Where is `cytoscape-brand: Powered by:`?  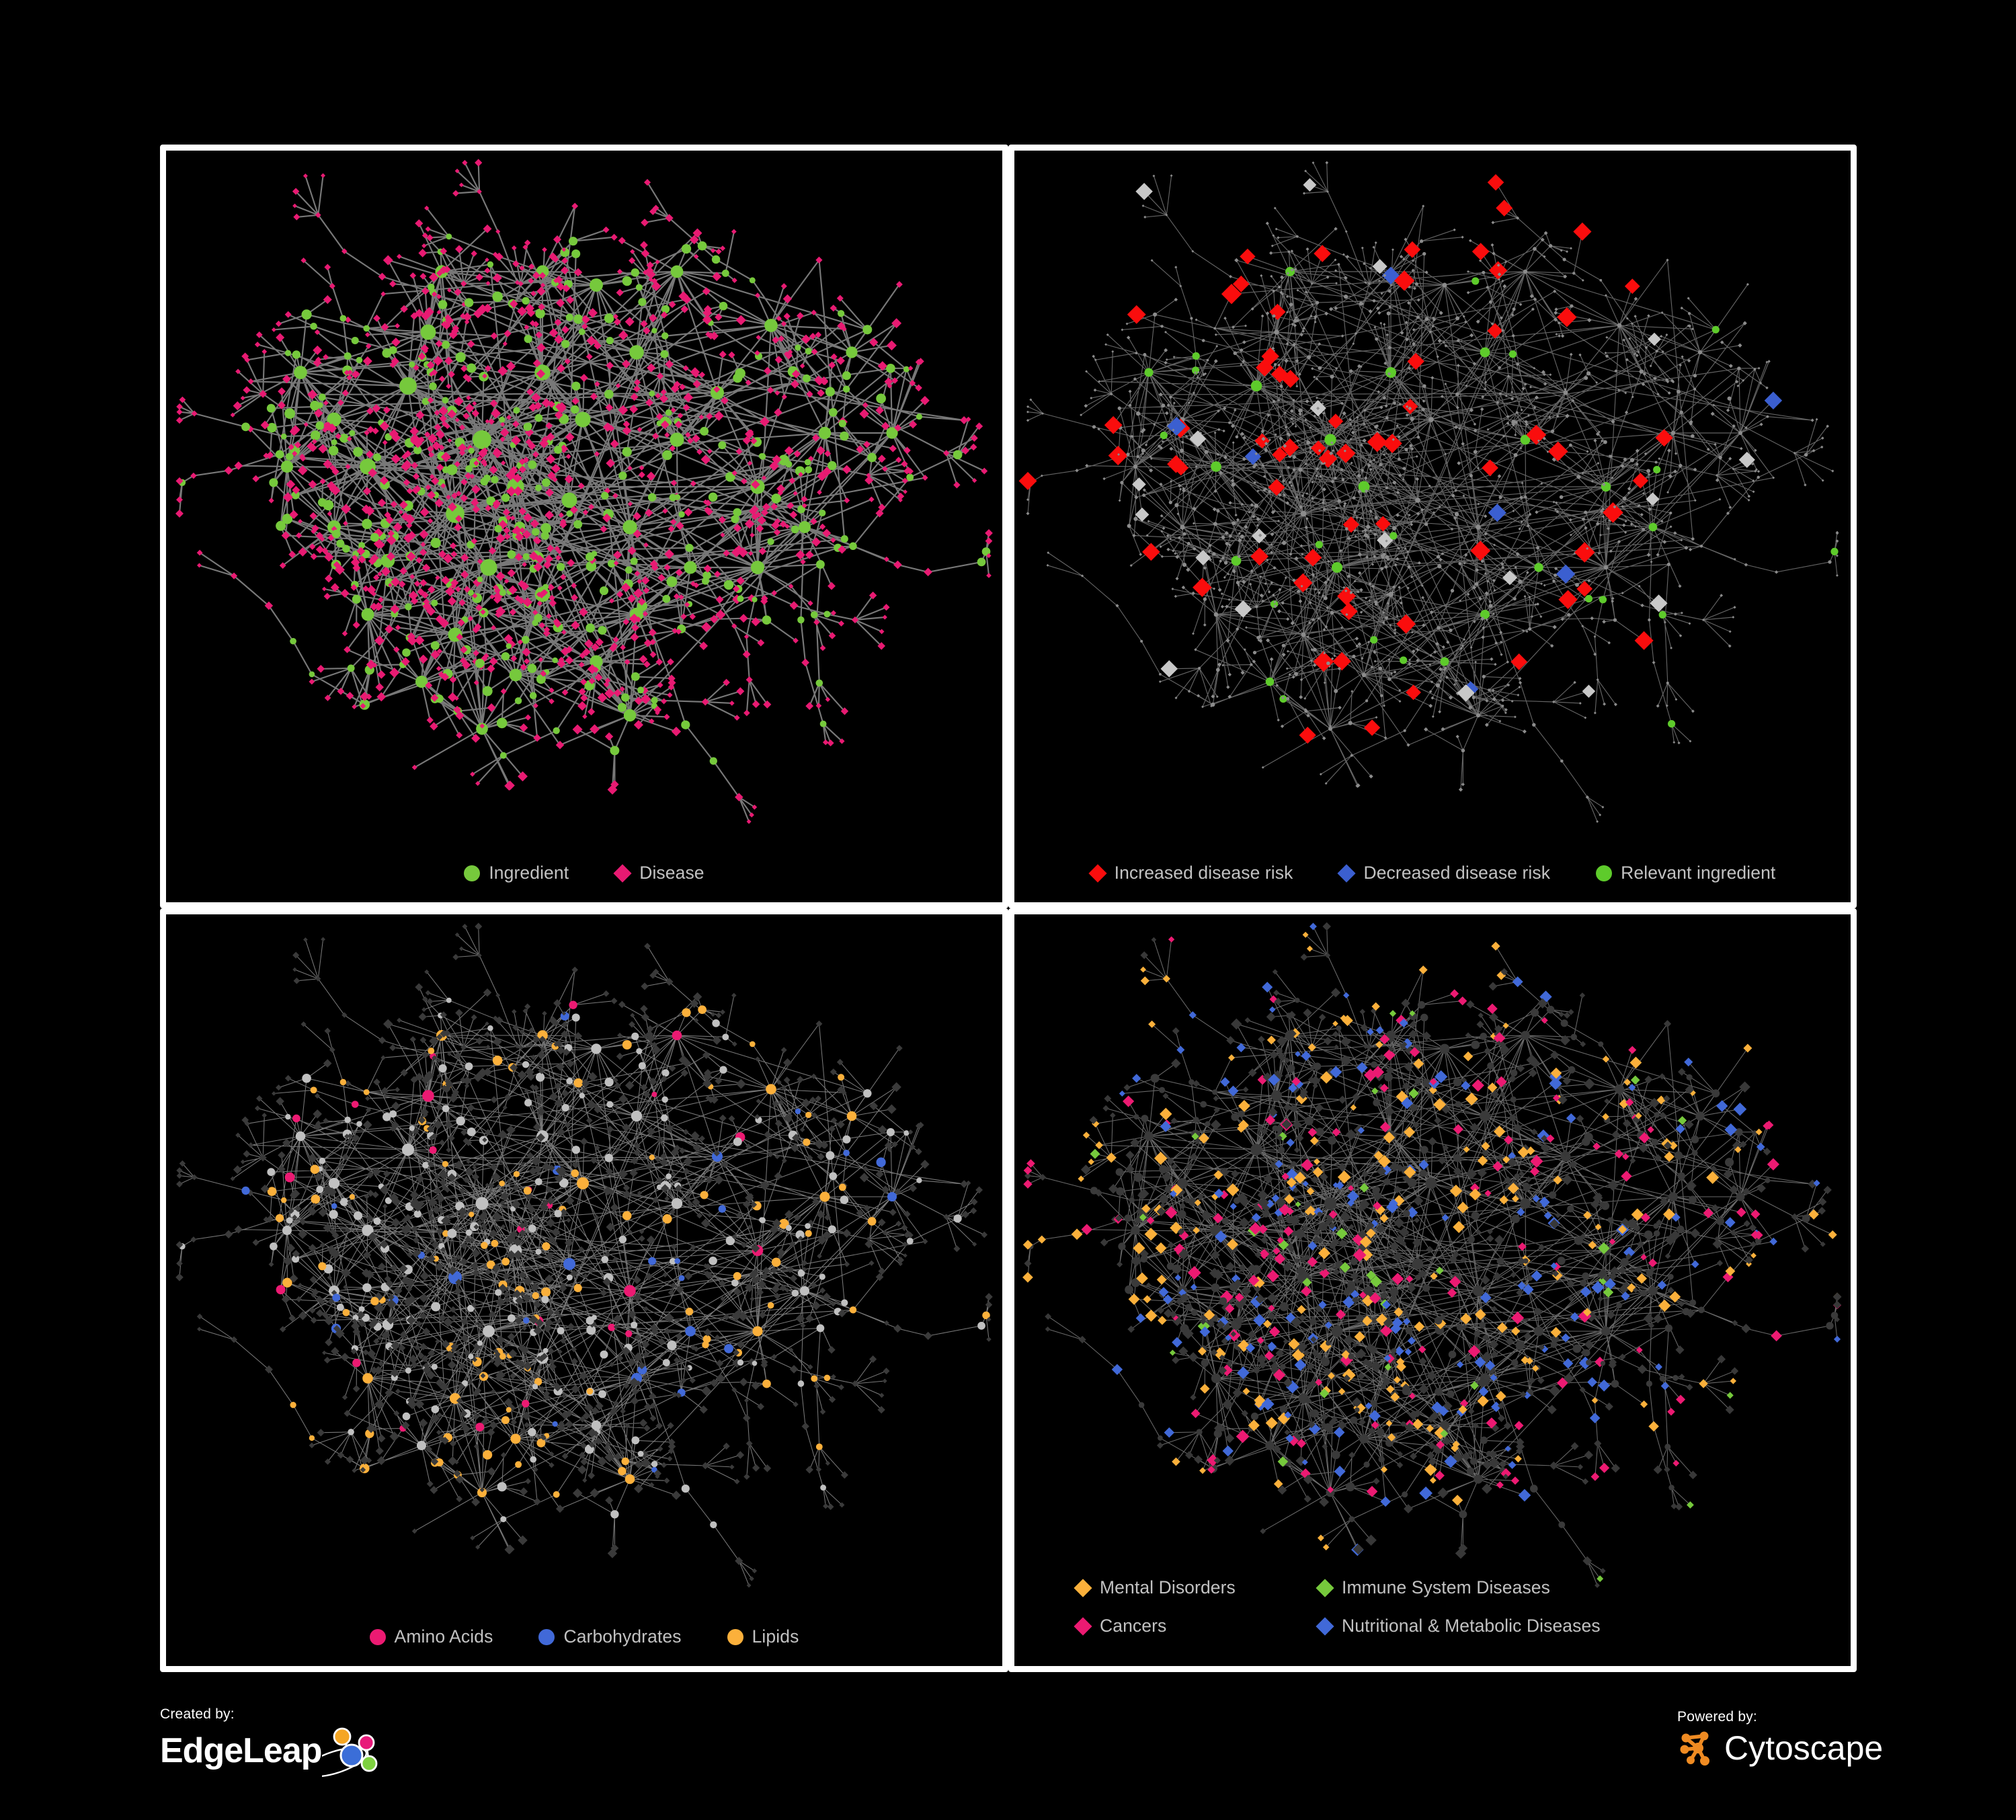
cytoscape-brand: Powered by: is located at coordinates (1780, 1739).